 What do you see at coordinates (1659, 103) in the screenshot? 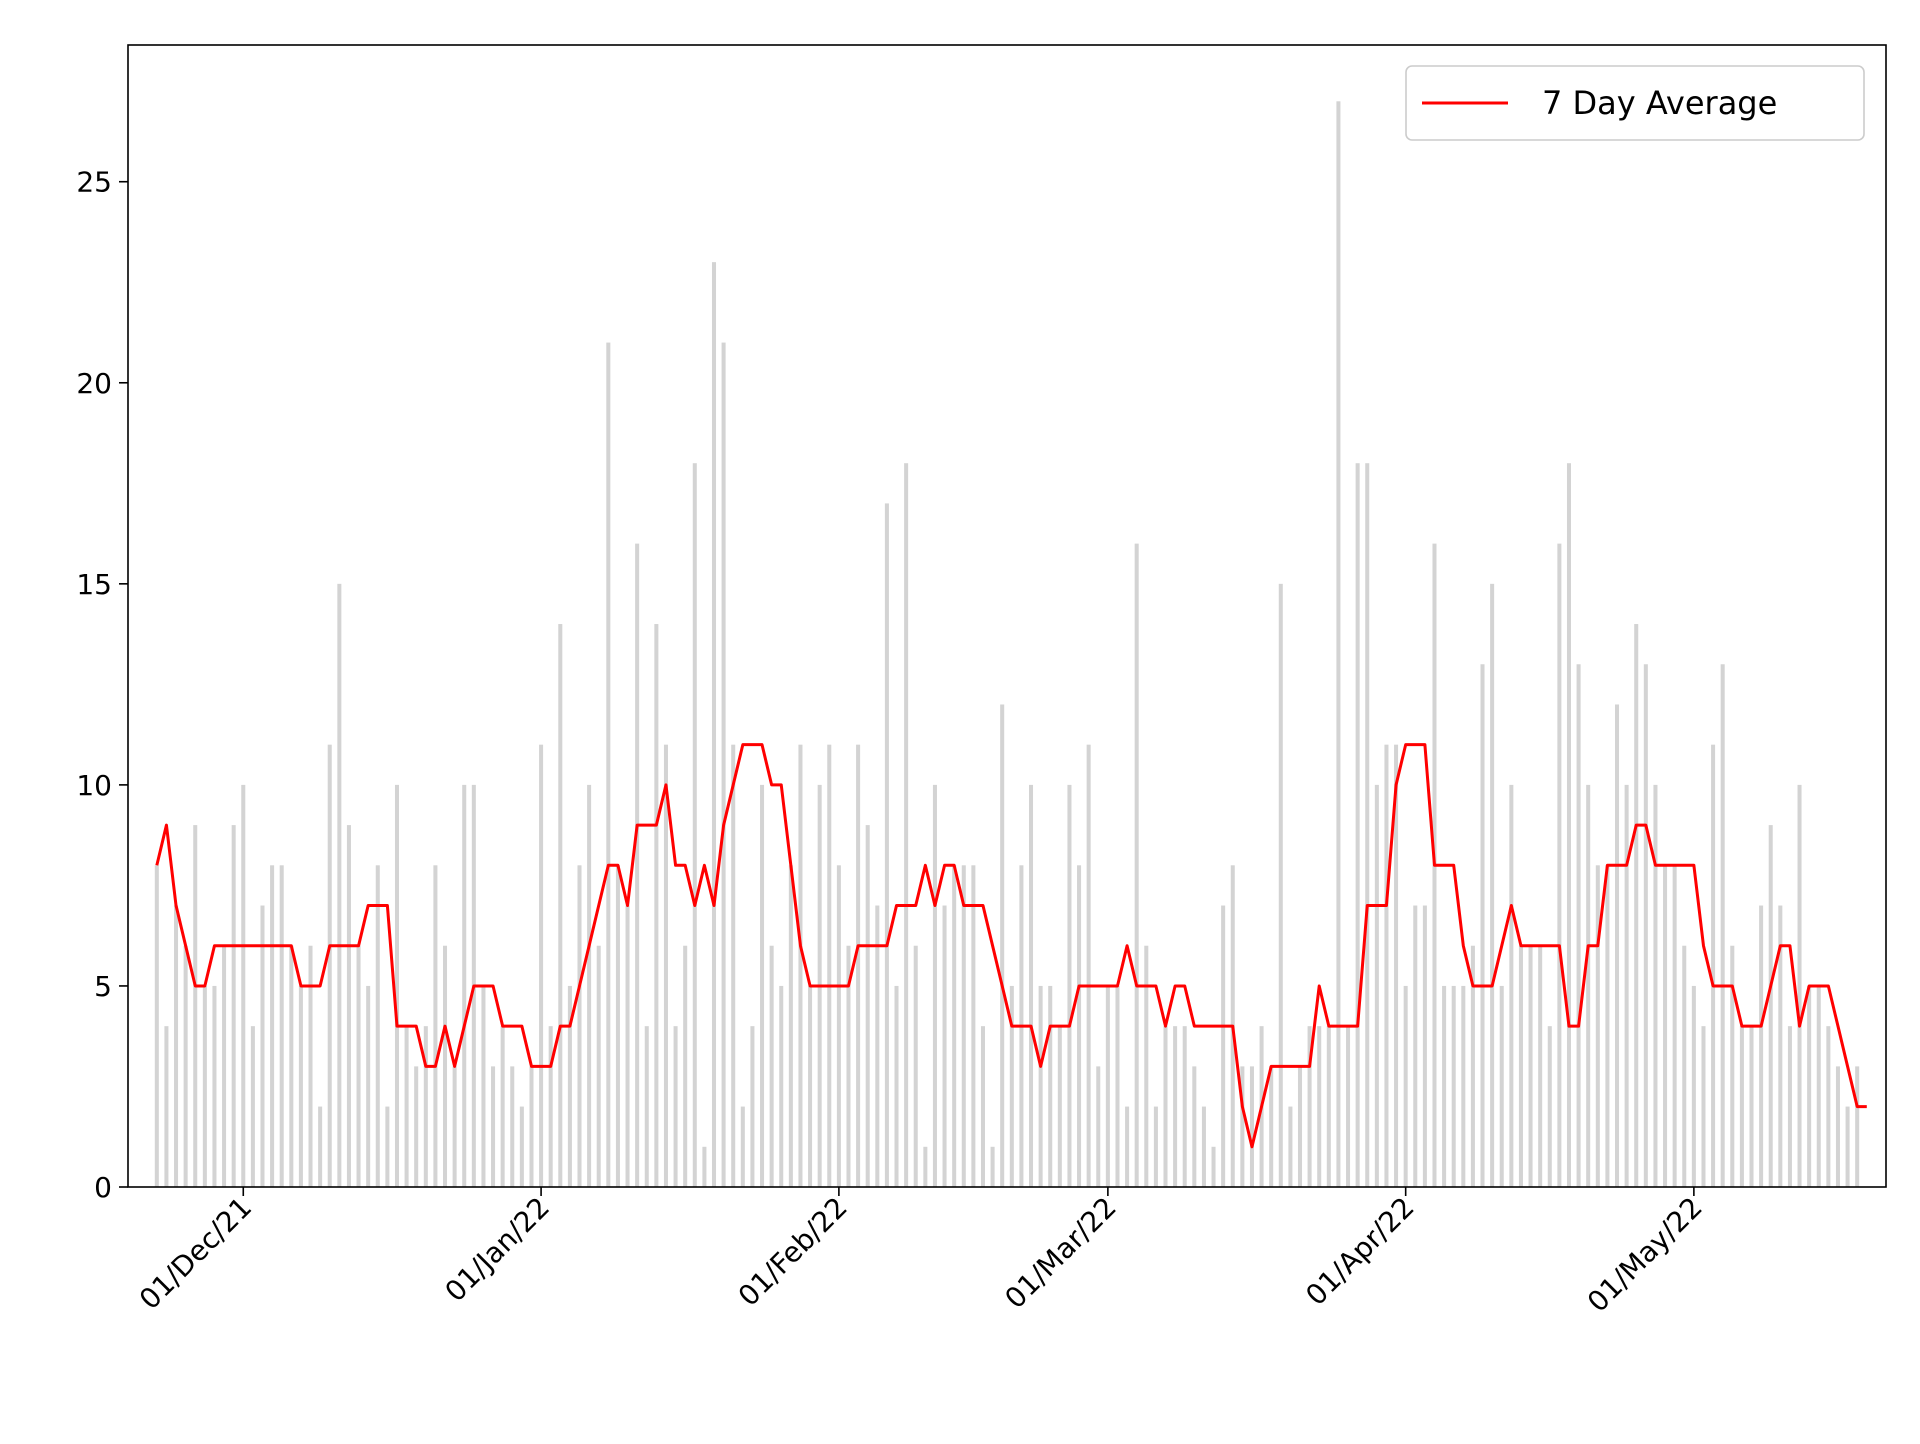
I see `legend-label: 7 Day Average` at bounding box center [1659, 103].